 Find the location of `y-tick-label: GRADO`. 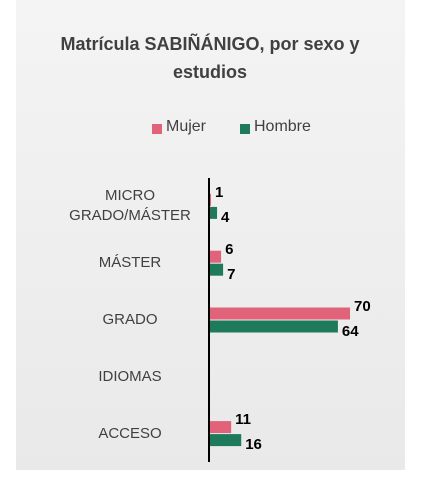

y-tick-label: GRADO is located at coordinates (130, 319).